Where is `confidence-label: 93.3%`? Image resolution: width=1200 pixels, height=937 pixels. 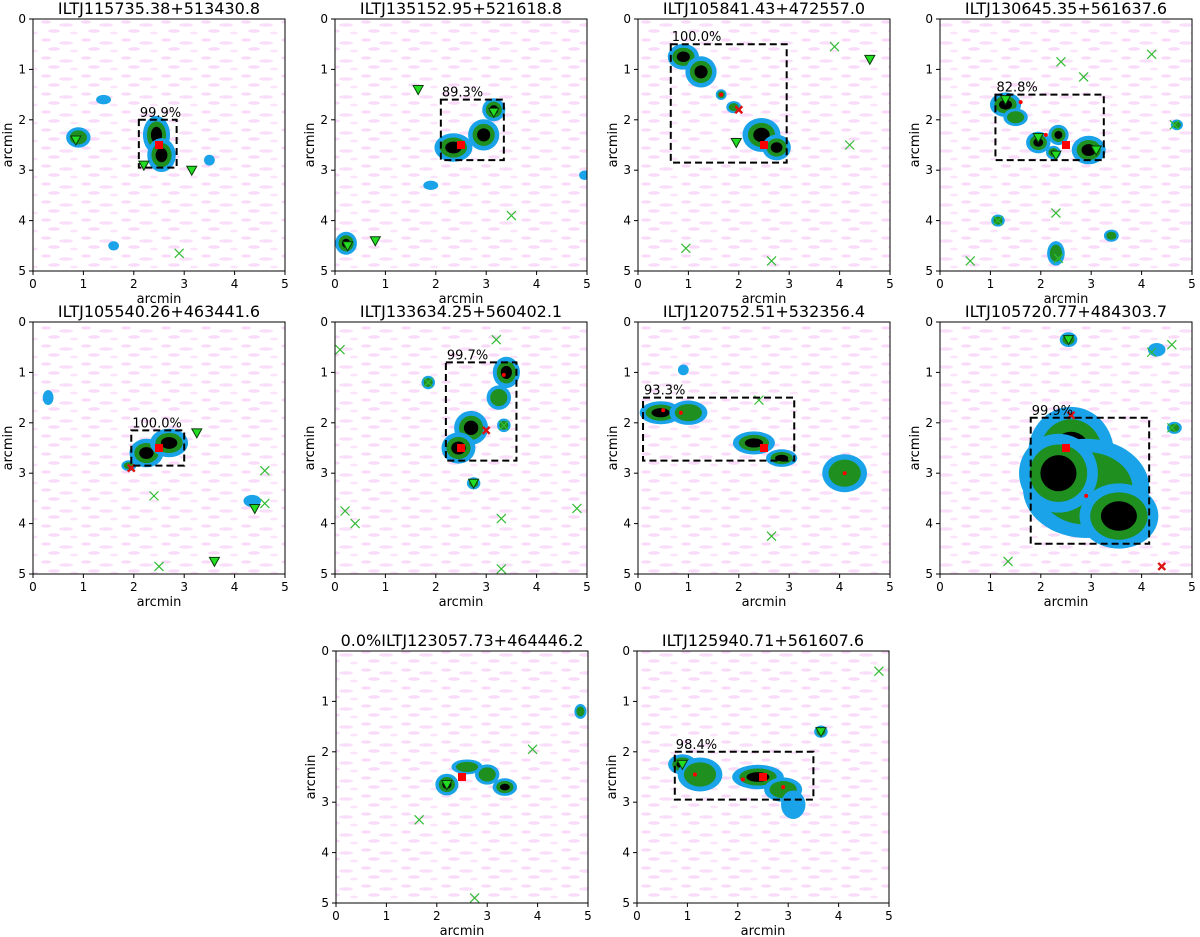 confidence-label: 93.3% is located at coordinates (664, 391).